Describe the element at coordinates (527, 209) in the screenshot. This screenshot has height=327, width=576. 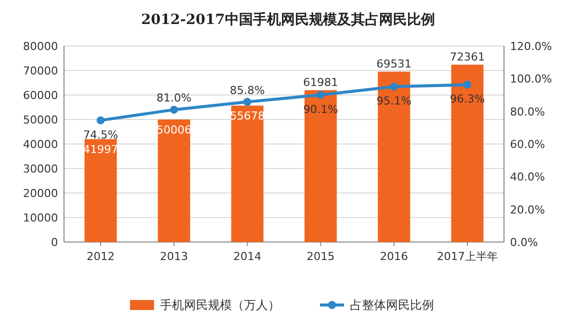
I see `y2-tick-label: 20.0%` at that location.